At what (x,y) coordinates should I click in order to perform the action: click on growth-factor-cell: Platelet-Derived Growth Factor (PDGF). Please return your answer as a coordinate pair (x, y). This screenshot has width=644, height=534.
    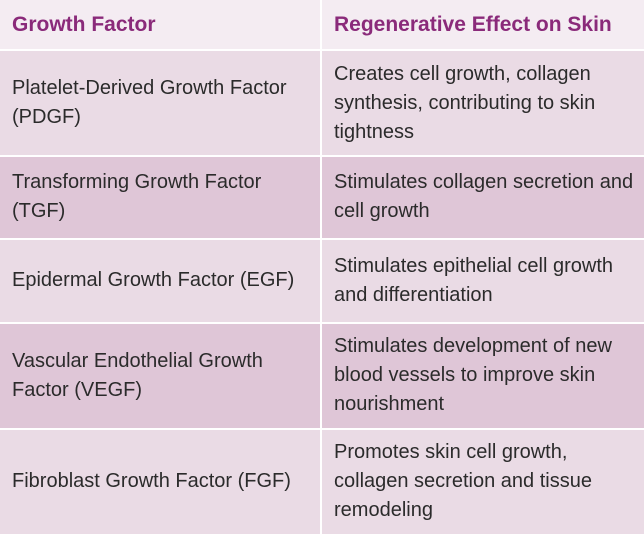
    Looking at the image, I should click on (161, 103).